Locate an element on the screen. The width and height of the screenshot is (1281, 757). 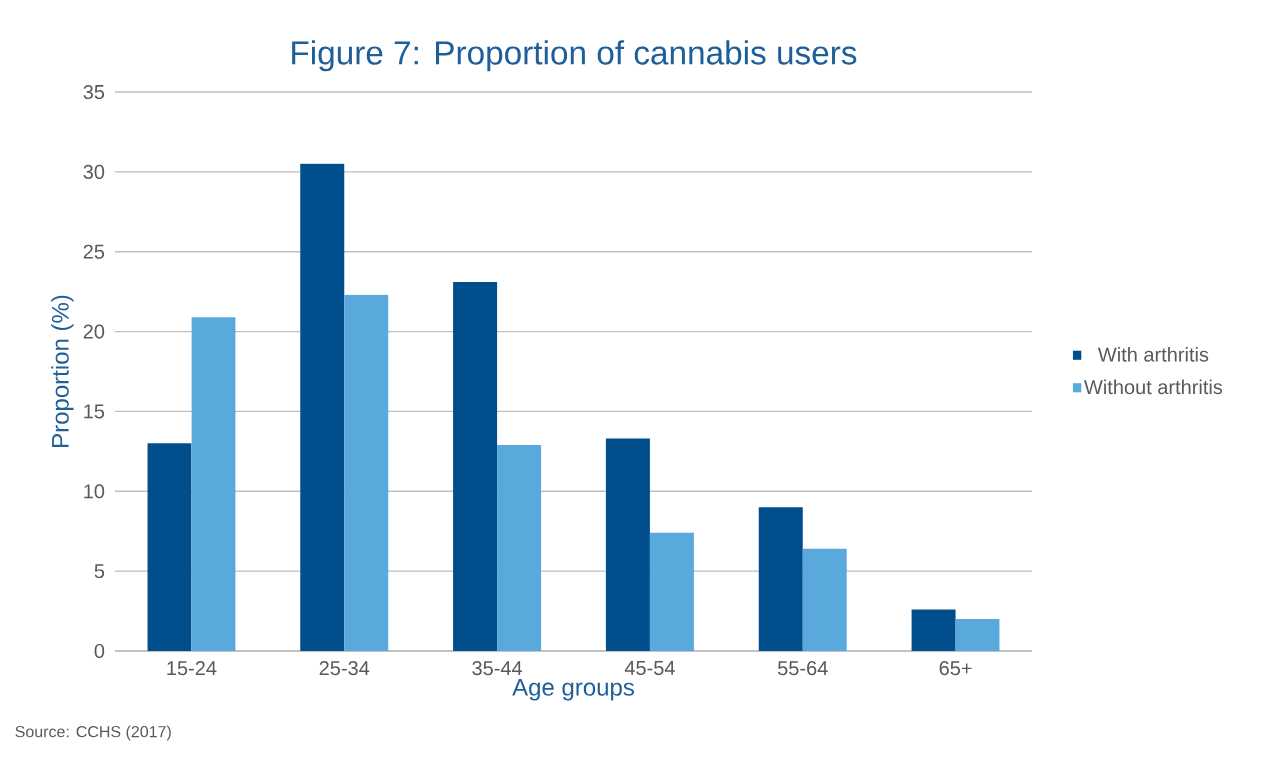
x-tick-label: 25-34 is located at coordinates (344, 668).